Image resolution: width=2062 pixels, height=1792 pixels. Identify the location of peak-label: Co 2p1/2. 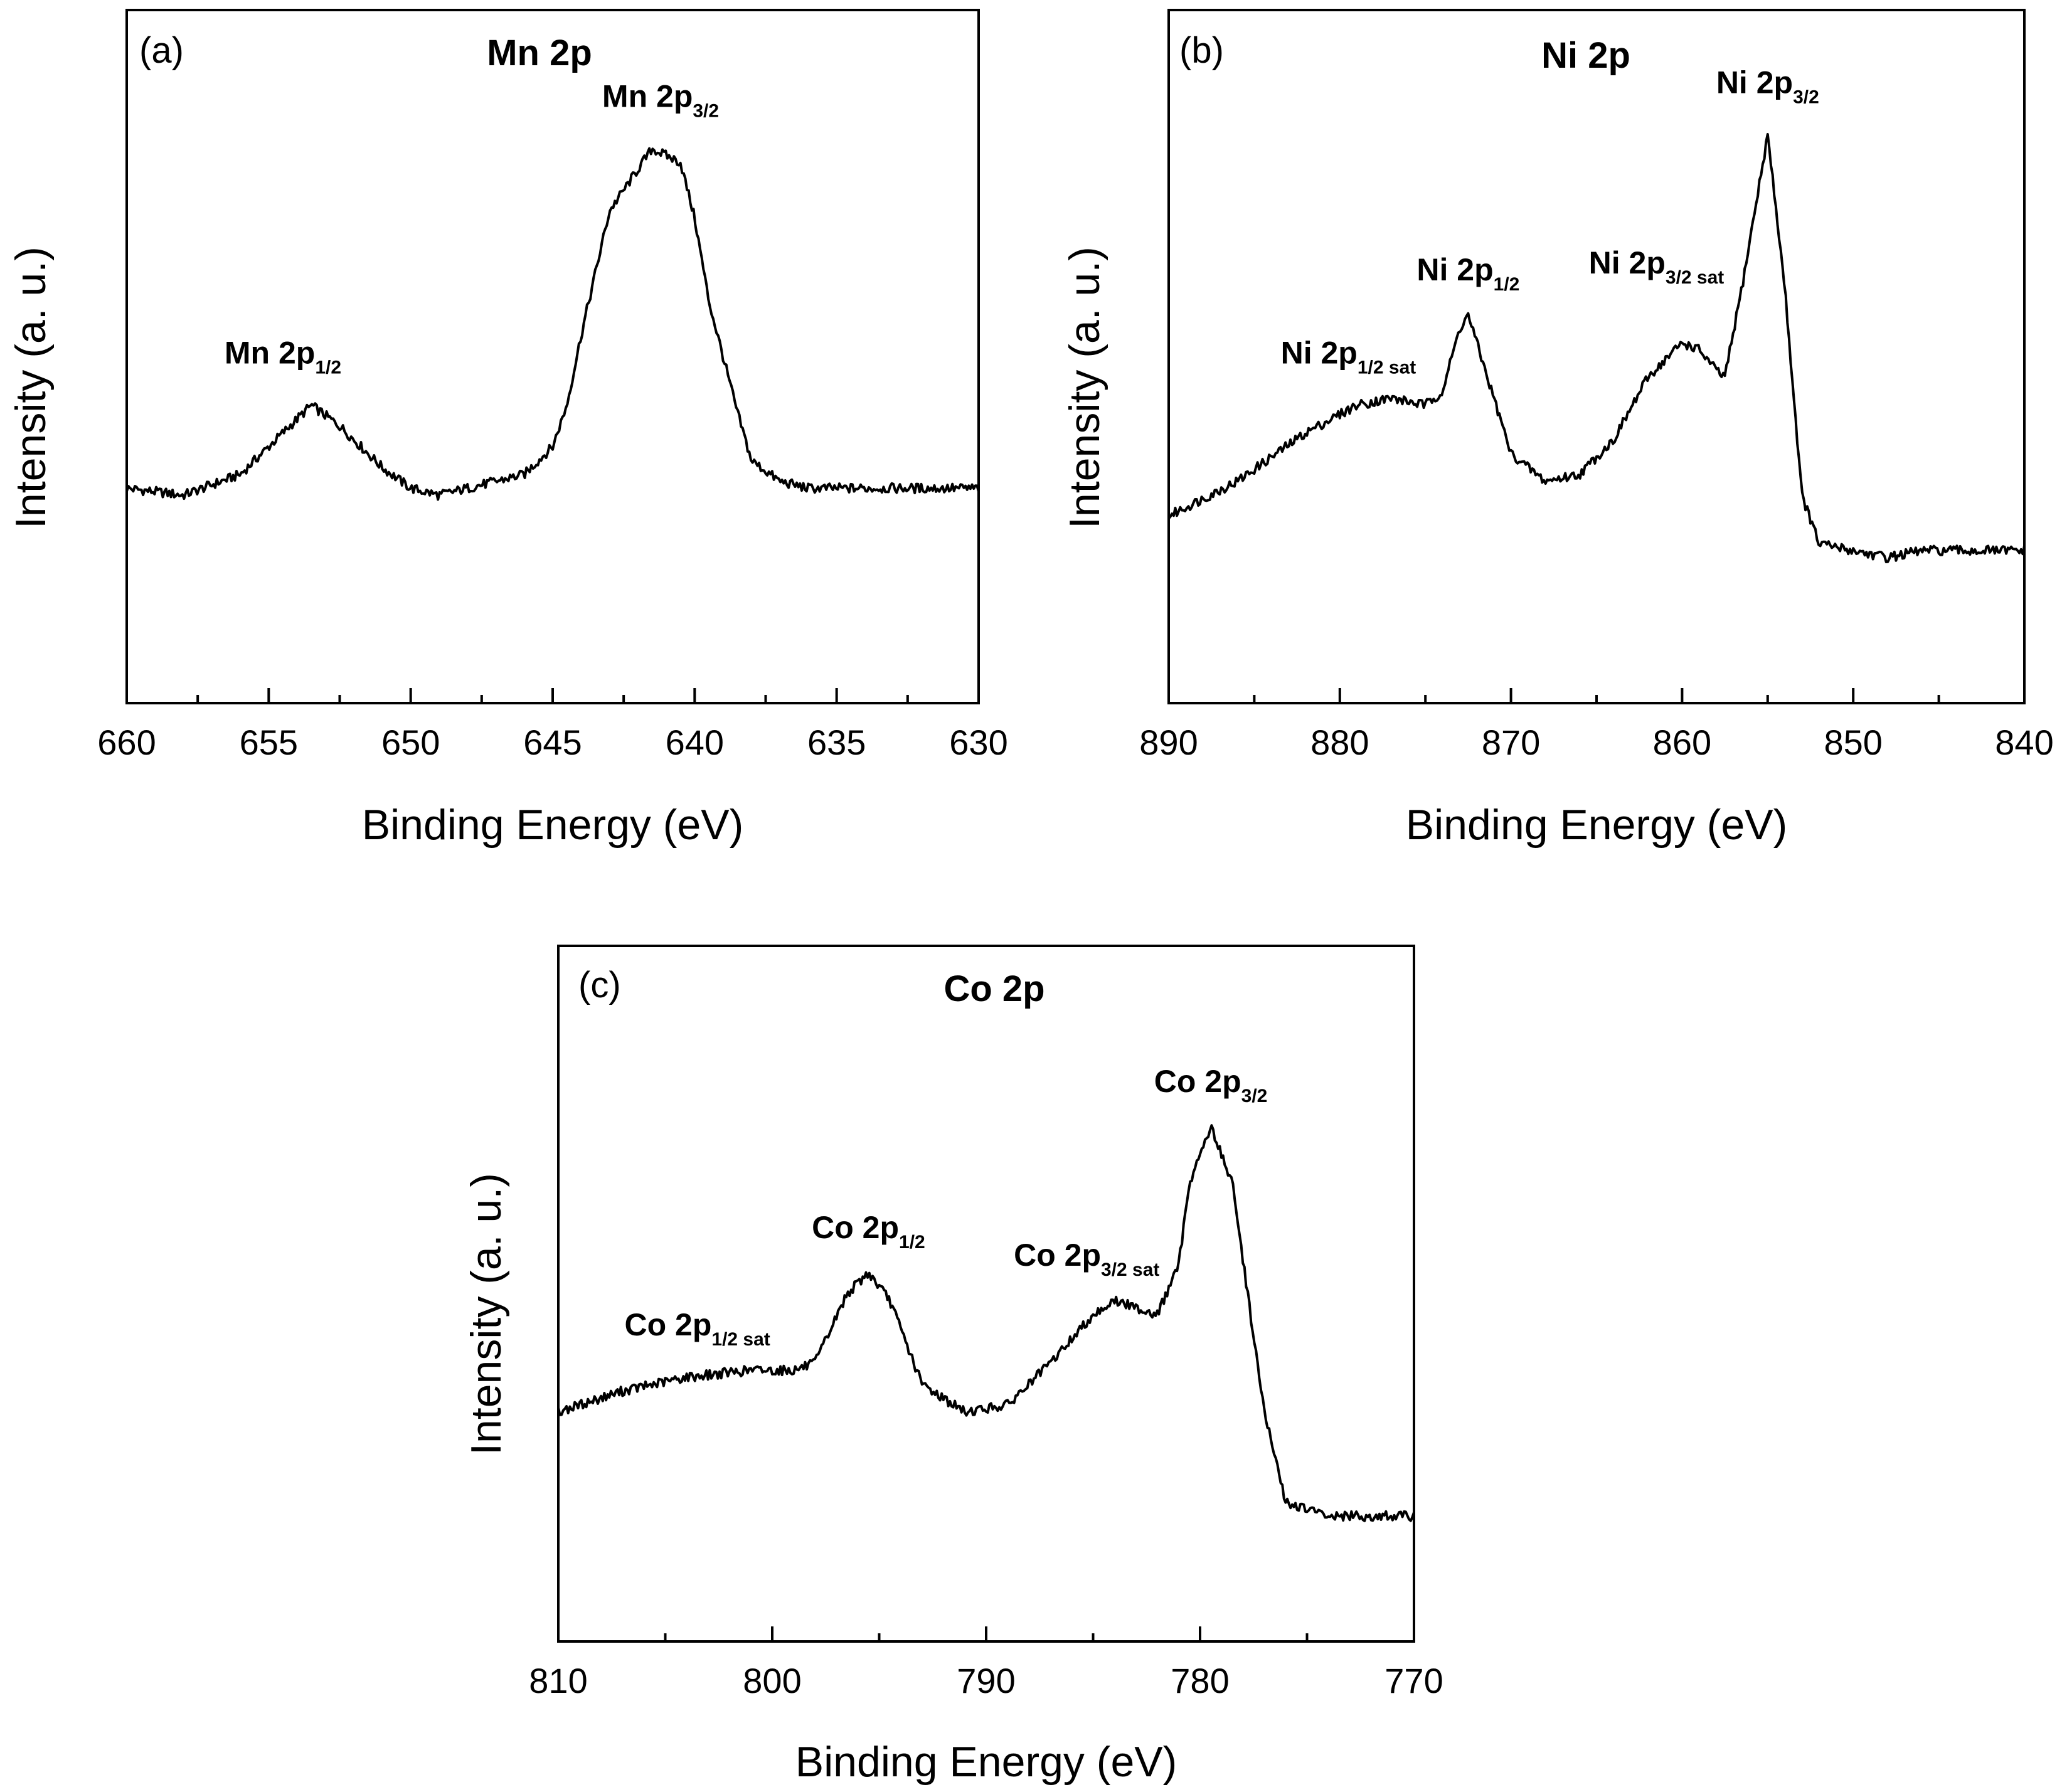
(869, 1231).